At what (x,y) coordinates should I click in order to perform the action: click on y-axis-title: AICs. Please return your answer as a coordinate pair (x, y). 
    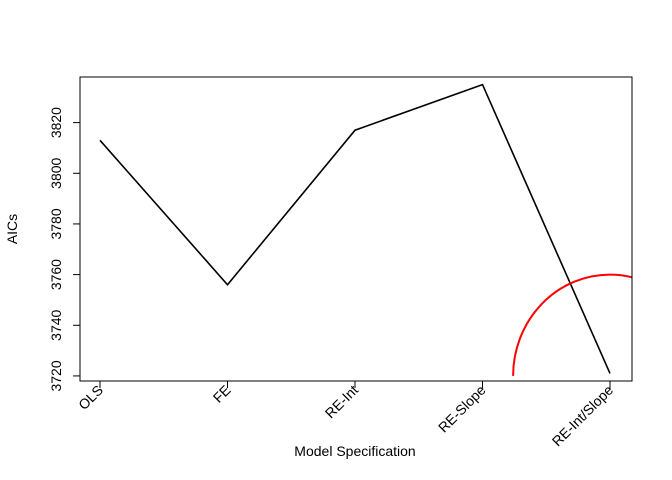
    Looking at the image, I should click on (12, 229).